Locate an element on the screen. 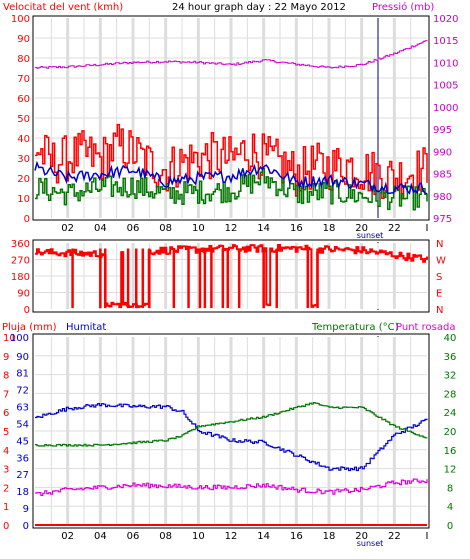 Image resolution: width=470 pixels, height=559 pixels. top-left-tick-label: 30 is located at coordinates (23, 159).